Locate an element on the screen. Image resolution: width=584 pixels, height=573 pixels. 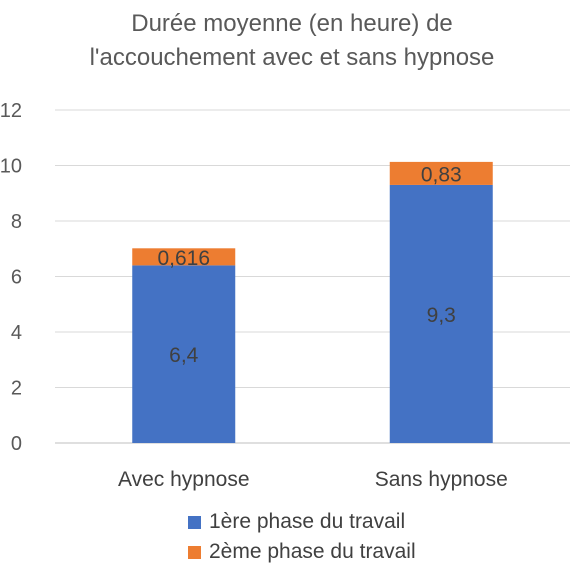
x-tick-label: Sans hypnose is located at coordinates (441, 479).